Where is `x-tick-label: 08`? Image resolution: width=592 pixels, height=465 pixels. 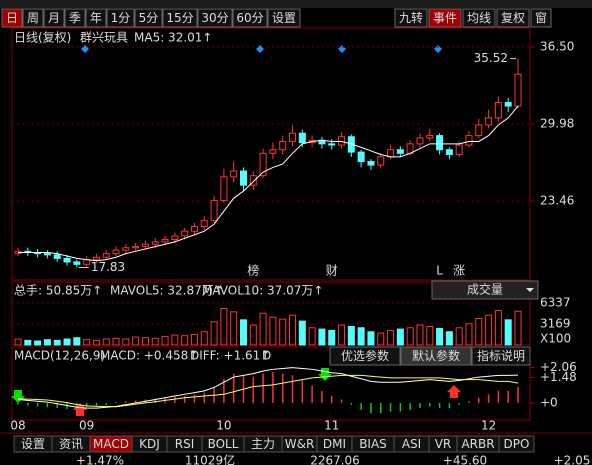
x-tick-label: 08 is located at coordinates (17, 426).